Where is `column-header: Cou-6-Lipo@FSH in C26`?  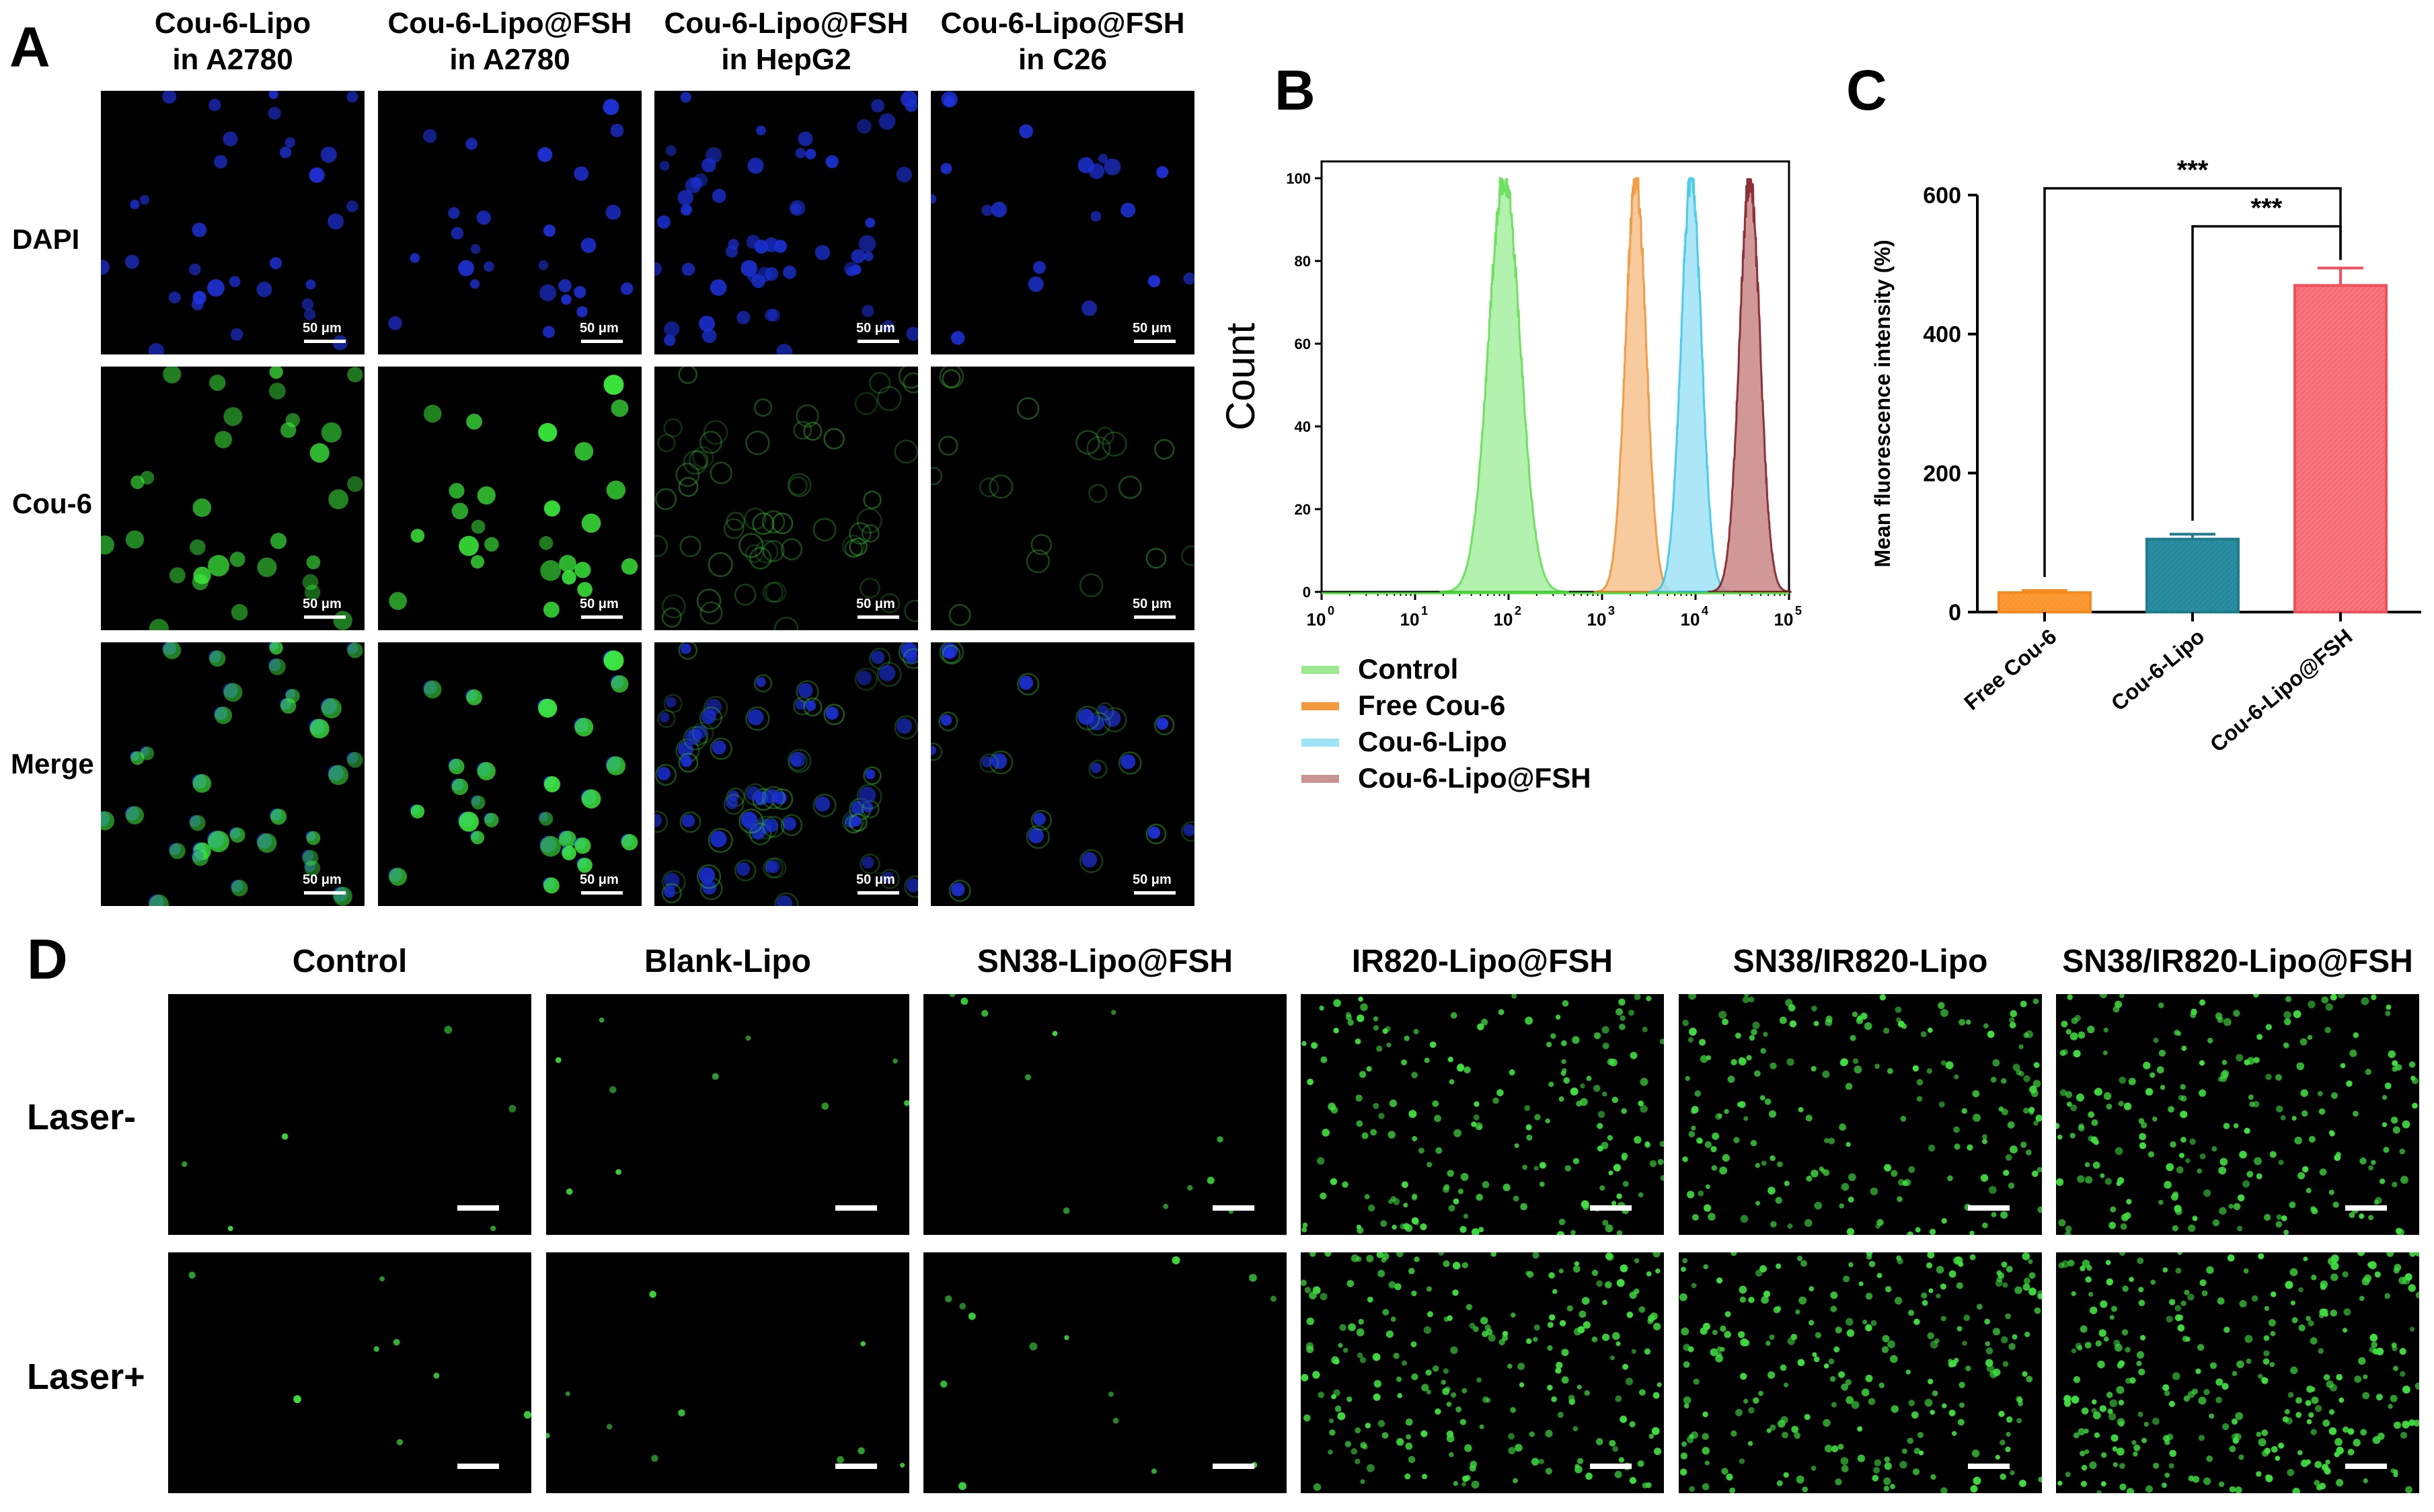
column-header: Cou-6-Lipo@FSH in C26 is located at coordinates (1062, 42).